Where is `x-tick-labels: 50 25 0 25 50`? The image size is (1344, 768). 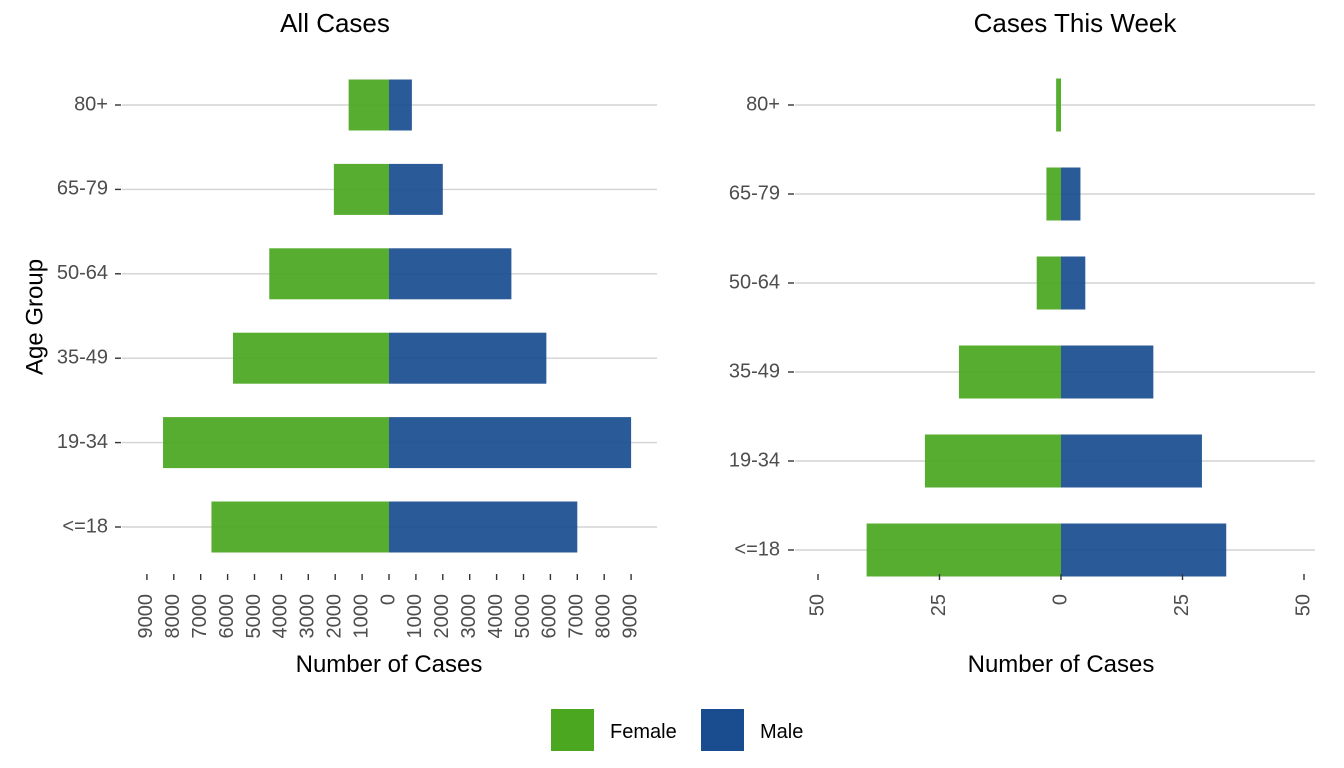 x-tick-labels: 50 25 0 25 50 is located at coordinates (1060, 595).